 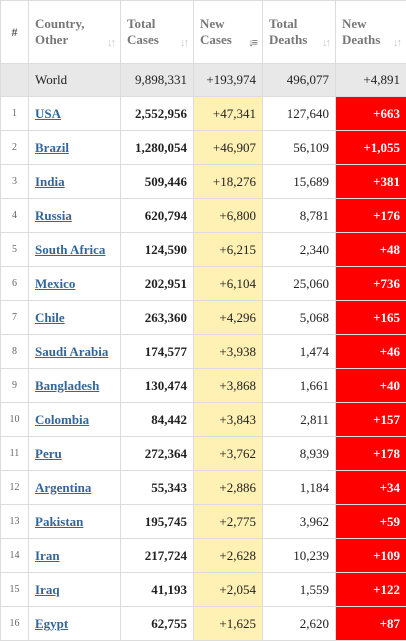 I want to click on total-deaths-cell: 8,939, so click(x=299, y=454).